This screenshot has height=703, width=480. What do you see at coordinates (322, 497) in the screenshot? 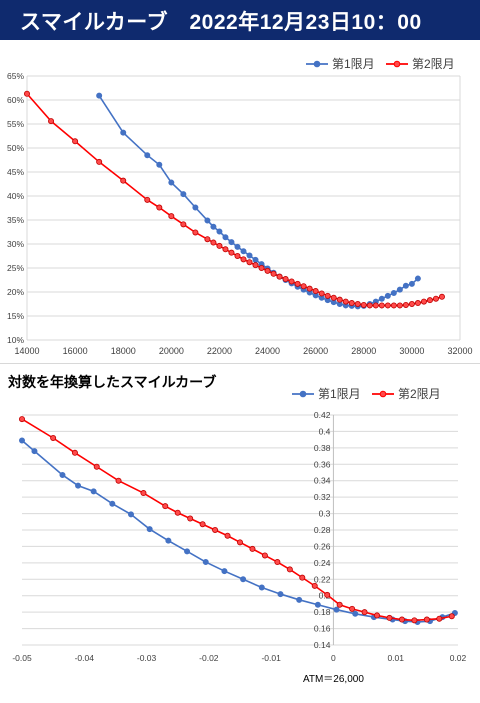
I see `y-tick-label: 0.32` at bounding box center [322, 497].